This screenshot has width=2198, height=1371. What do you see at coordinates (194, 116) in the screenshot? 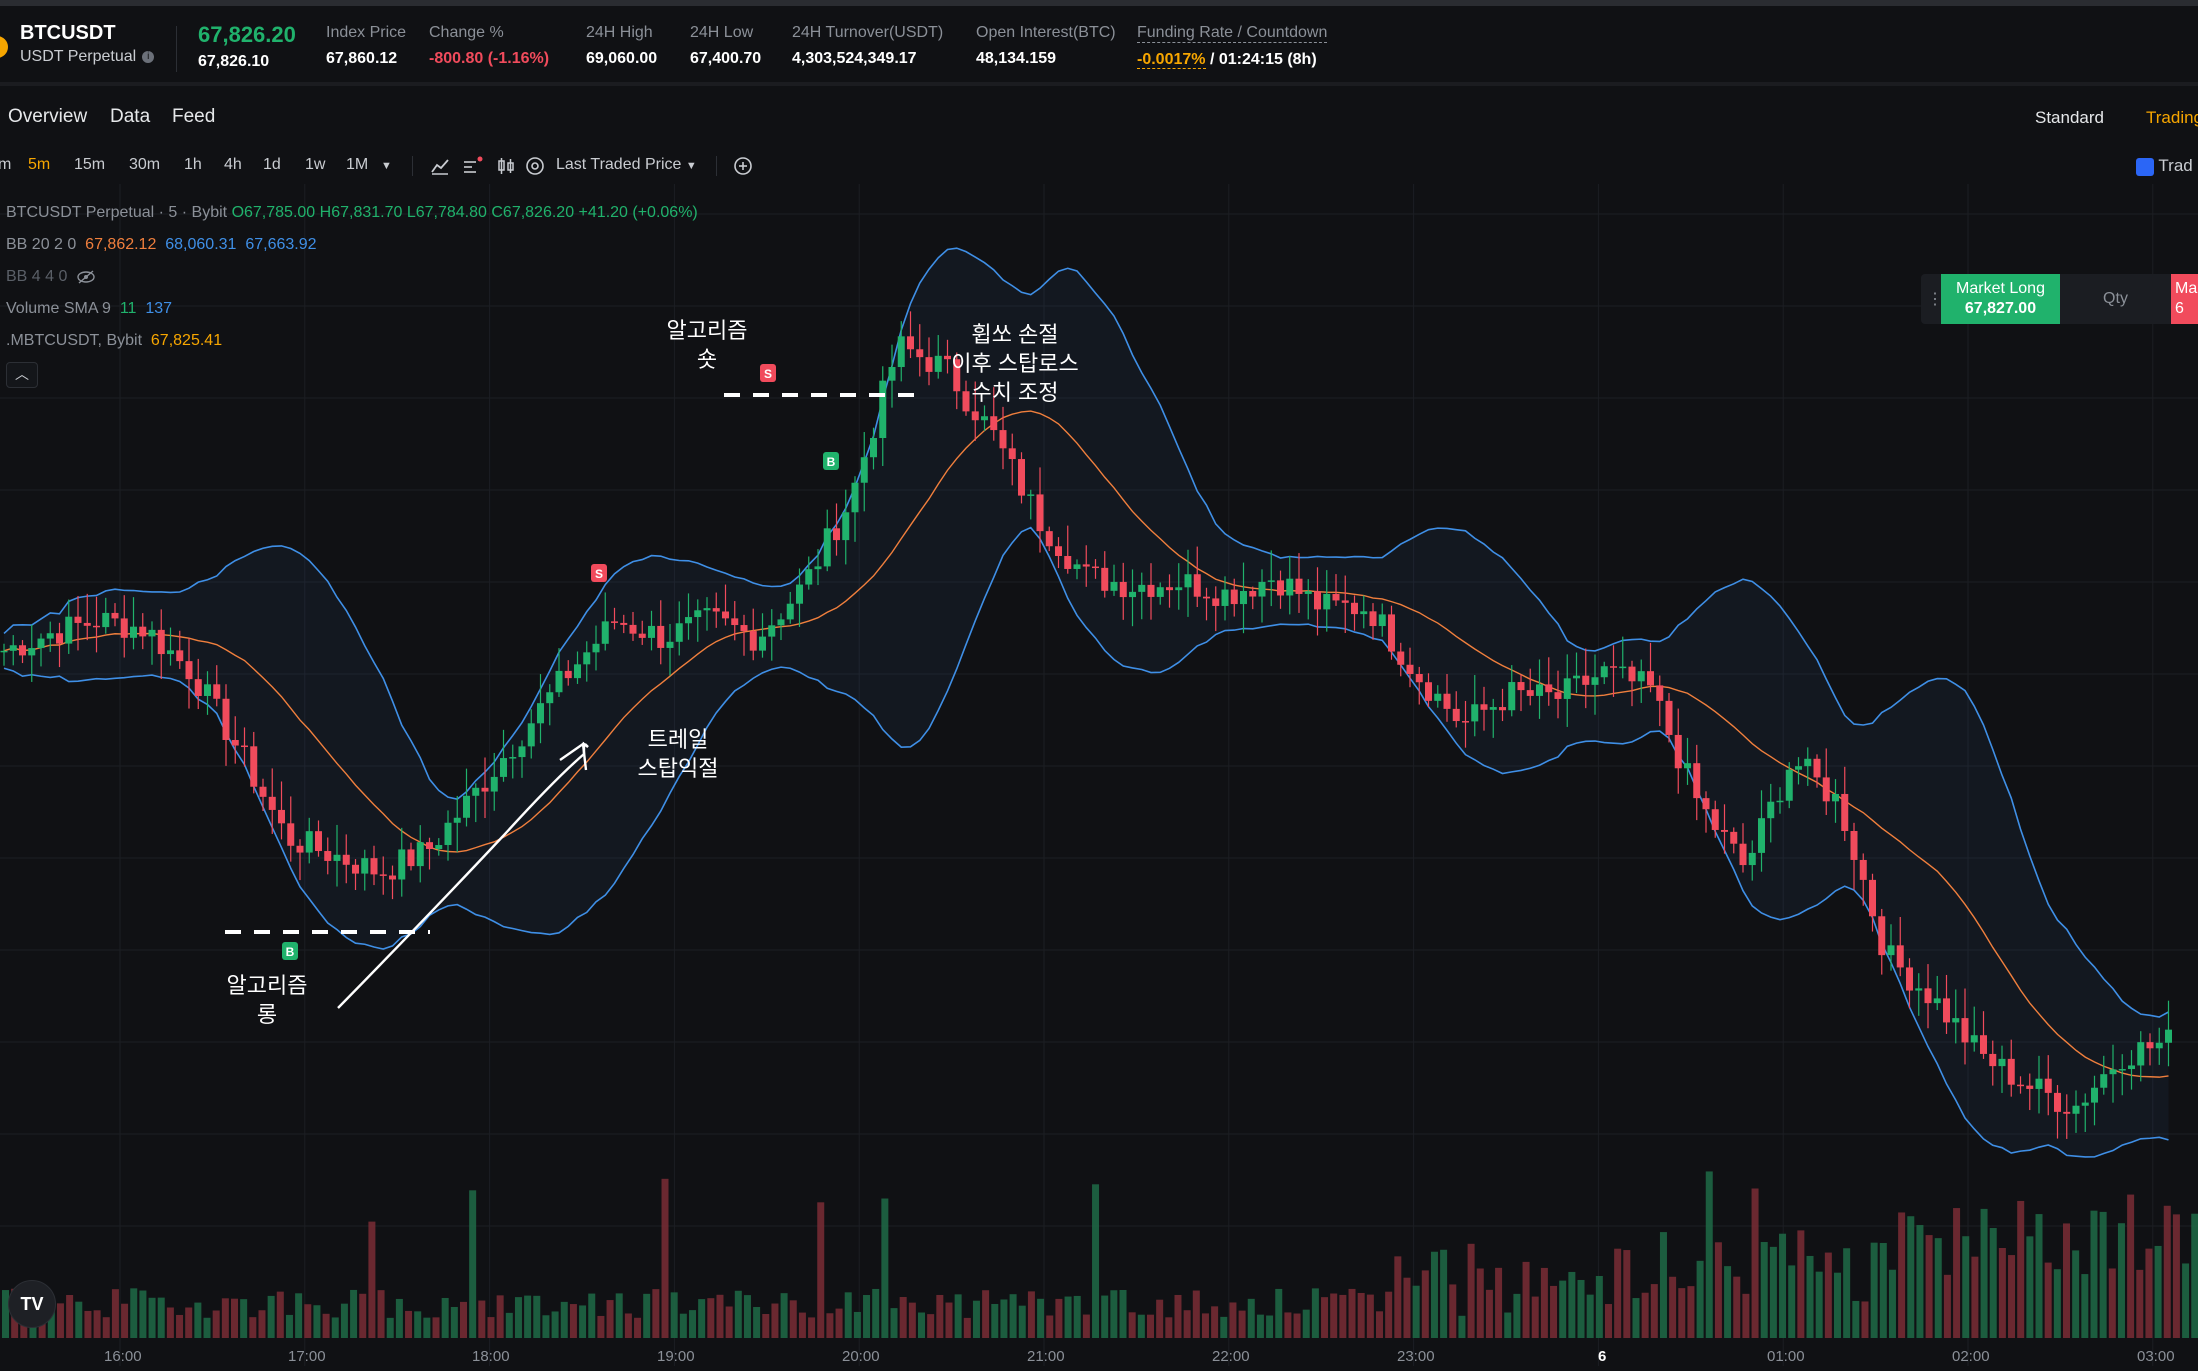
I see `tab-feed: Feed` at bounding box center [194, 116].